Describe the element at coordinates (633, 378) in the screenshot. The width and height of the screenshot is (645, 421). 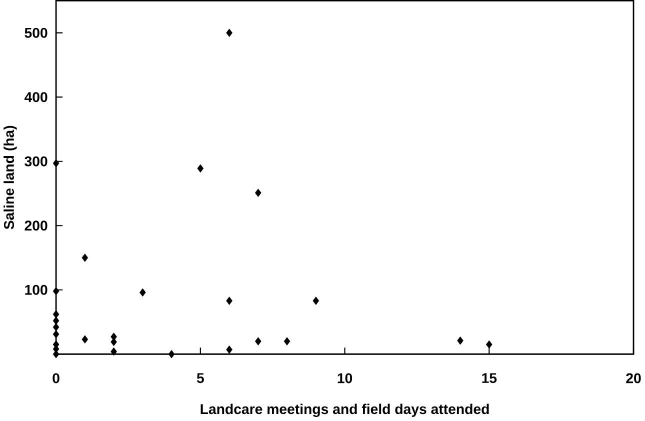
I see `x-tick-label: 20` at that location.